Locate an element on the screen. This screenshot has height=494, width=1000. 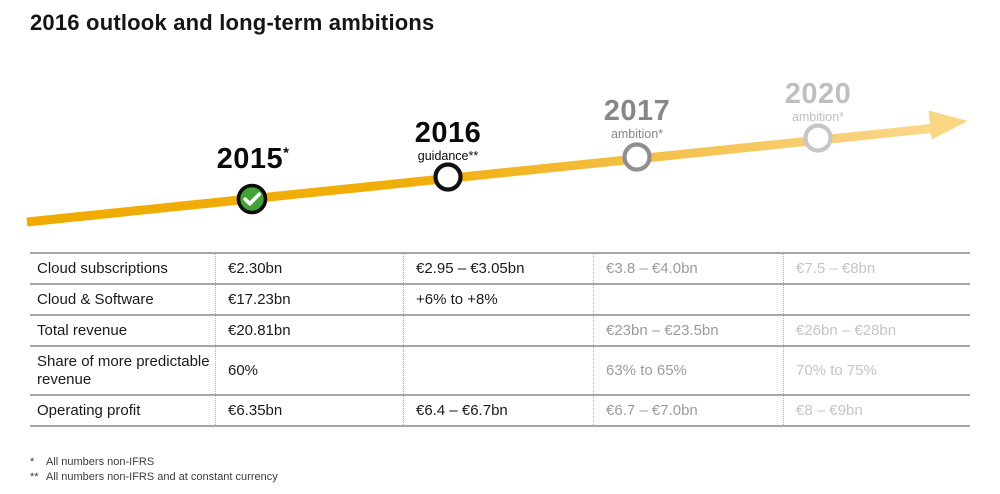
milestone-2017-label: 2017 ambition* is located at coordinates (637, 118).